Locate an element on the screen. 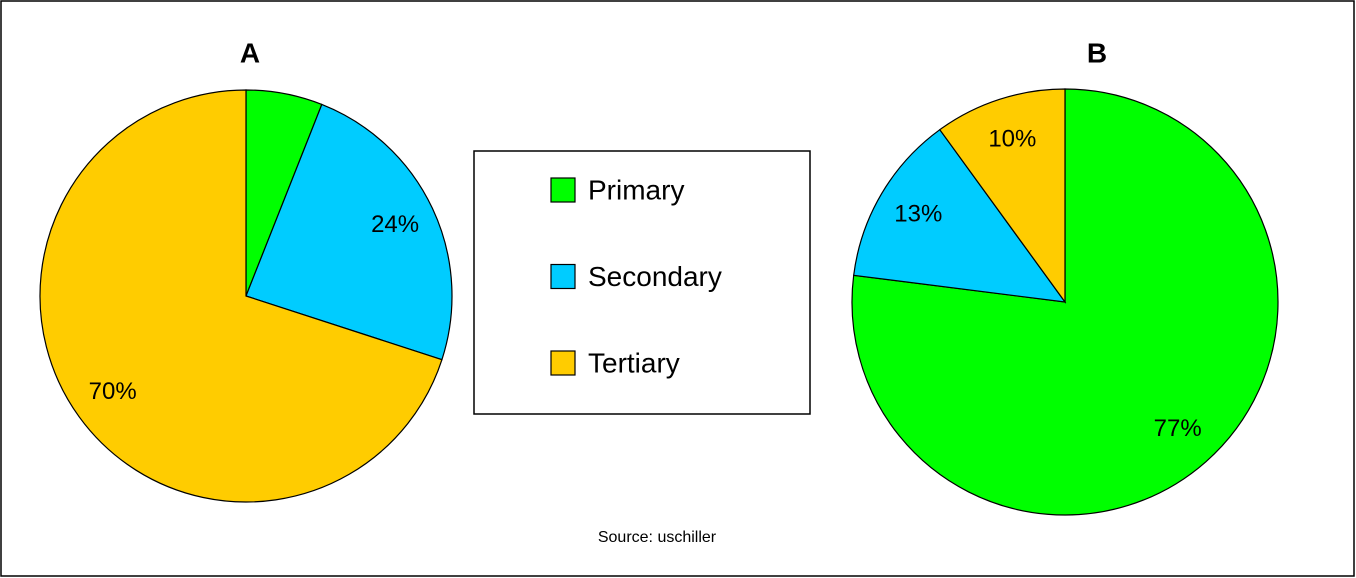 This screenshot has height=578, width=1356. legend-label: Tertiary is located at coordinates (634, 362).